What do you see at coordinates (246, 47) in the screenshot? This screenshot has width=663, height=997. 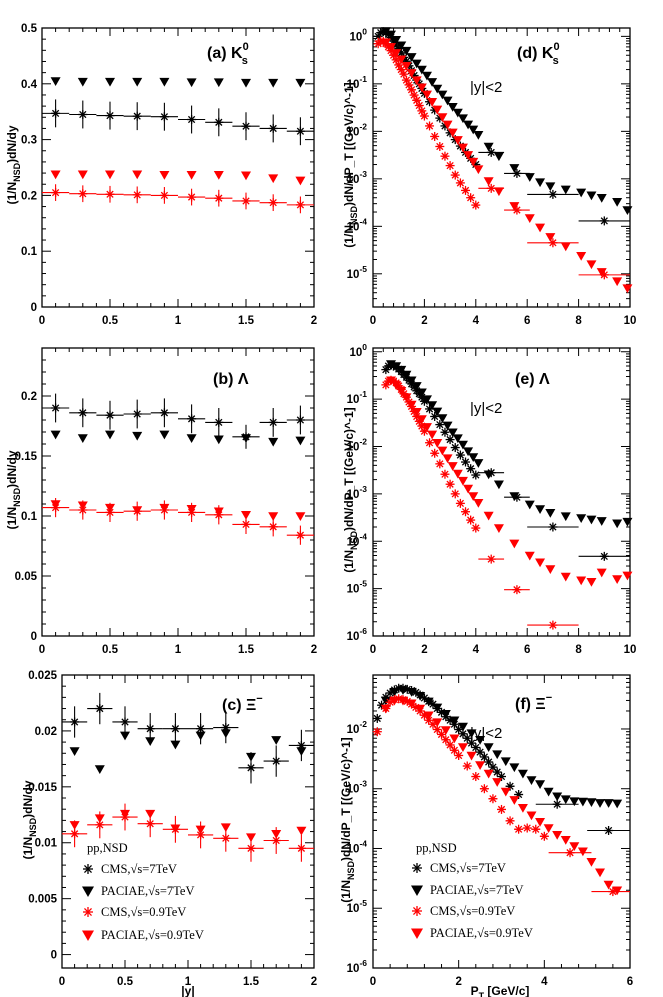 I see `particle-sup: 0` at bounding box center [246, 47].